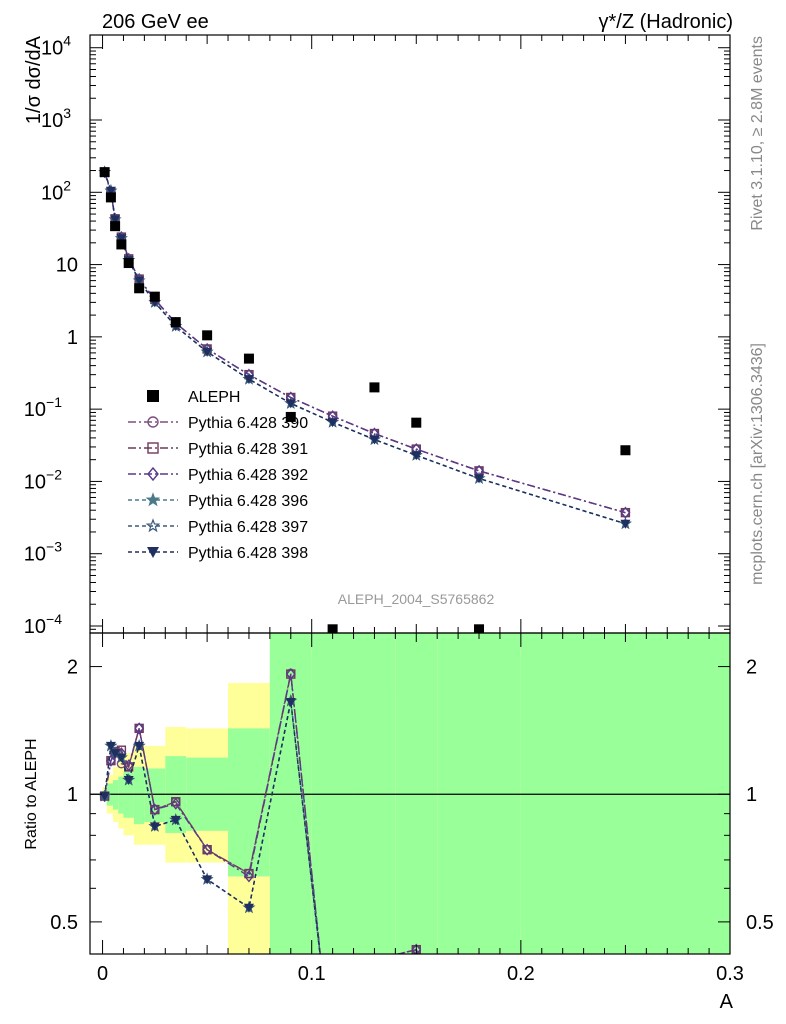  Describe the element at coordinates (248, 423) in the screenshot. I see `legend-label-p390: Pythia 6.428 390` at that location.